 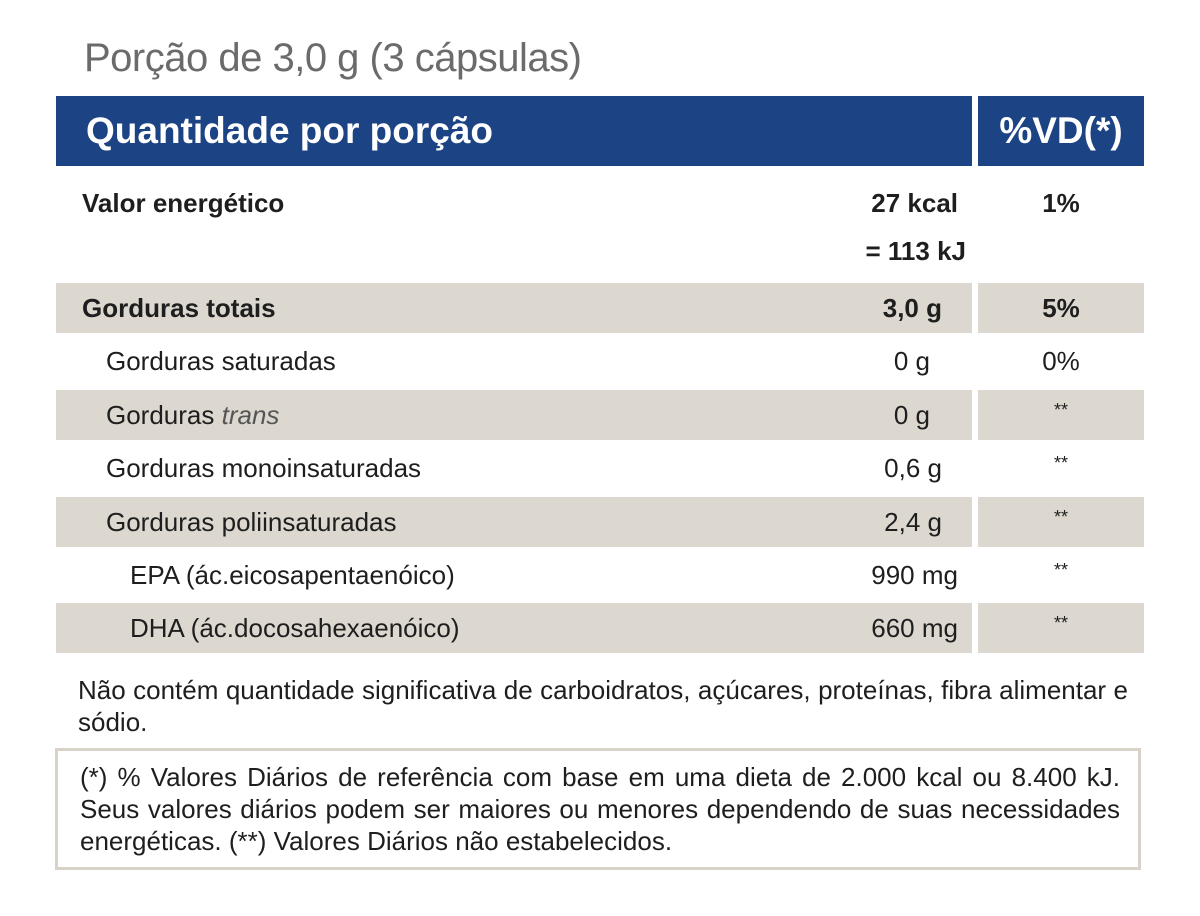 What do you see at coordinates (250, 415) in the screenshot?
I see `row-label-italic: trans` at bounding box center [250, 415].